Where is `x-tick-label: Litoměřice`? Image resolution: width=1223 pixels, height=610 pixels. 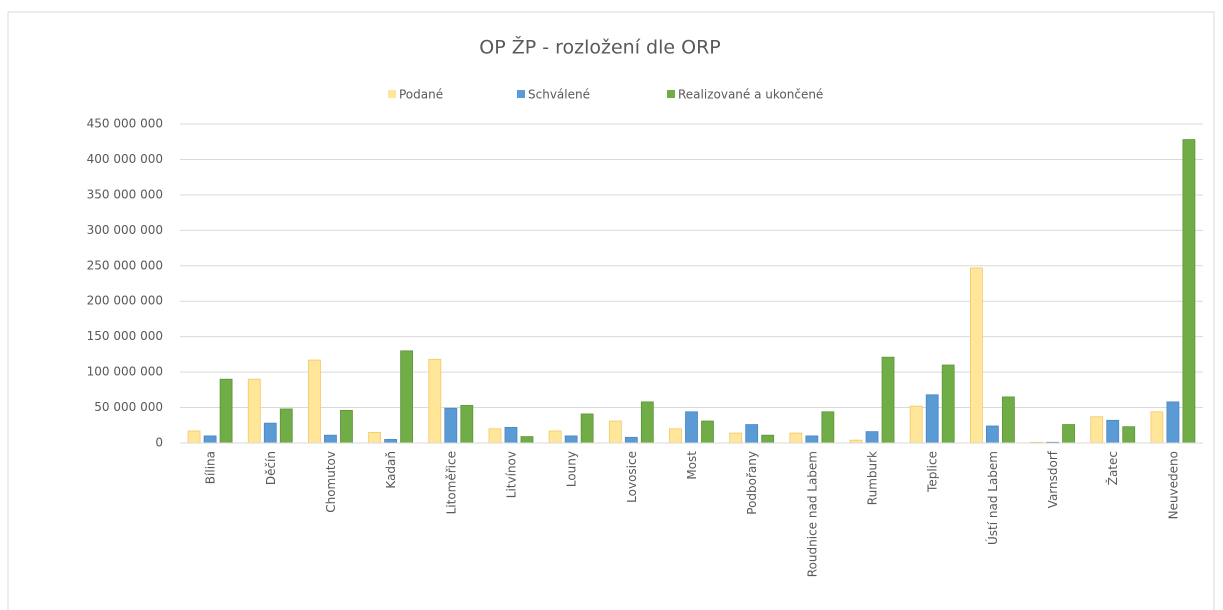
x-tick-label: Litoměřice is located at coordinates (451, 482).